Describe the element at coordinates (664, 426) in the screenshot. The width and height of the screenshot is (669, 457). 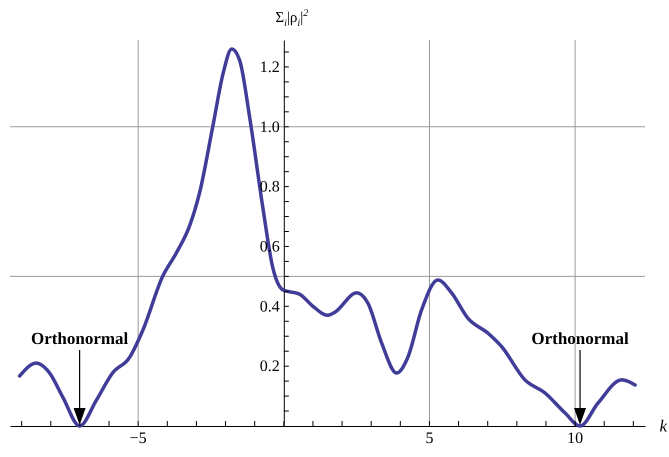
I see `x-axis-title: k` at that location.